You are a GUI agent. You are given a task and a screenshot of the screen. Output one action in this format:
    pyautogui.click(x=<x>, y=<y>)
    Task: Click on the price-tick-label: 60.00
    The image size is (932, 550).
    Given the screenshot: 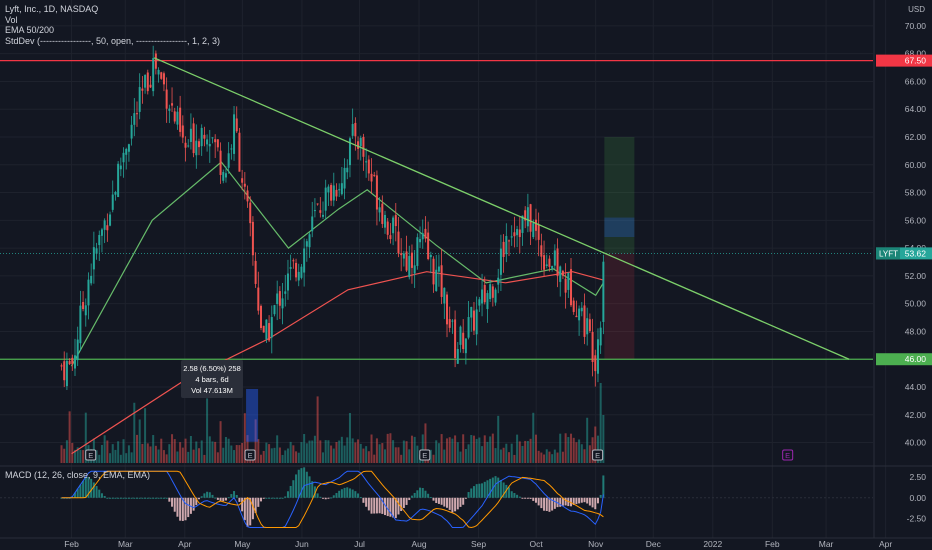 What is the action you would take?
    pyautogui.click(x=916, y=165)
    